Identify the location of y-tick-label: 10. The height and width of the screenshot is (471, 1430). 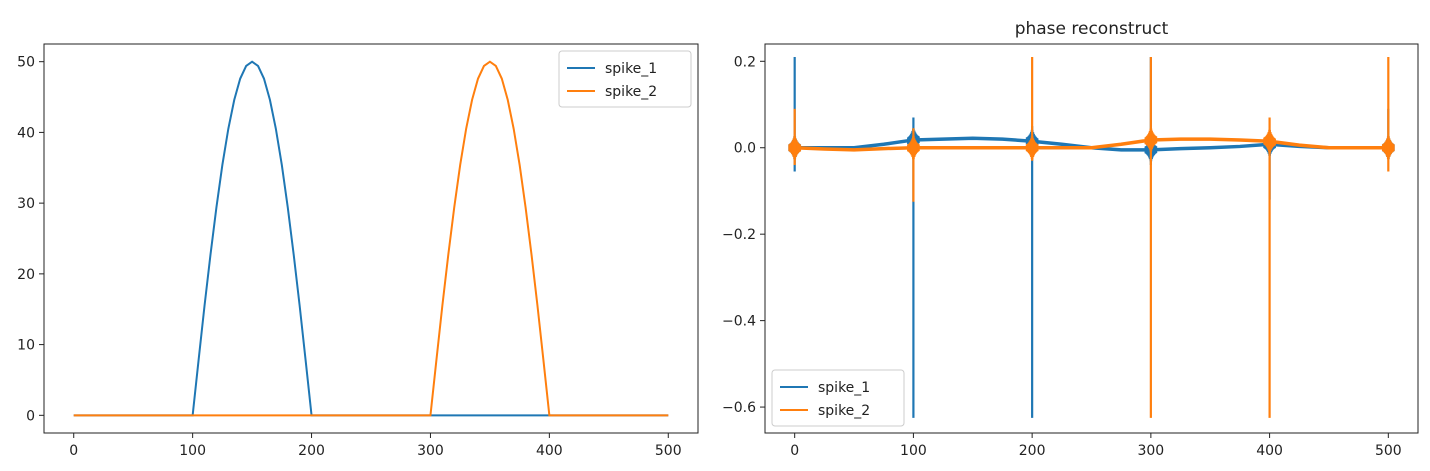
(26, 346).